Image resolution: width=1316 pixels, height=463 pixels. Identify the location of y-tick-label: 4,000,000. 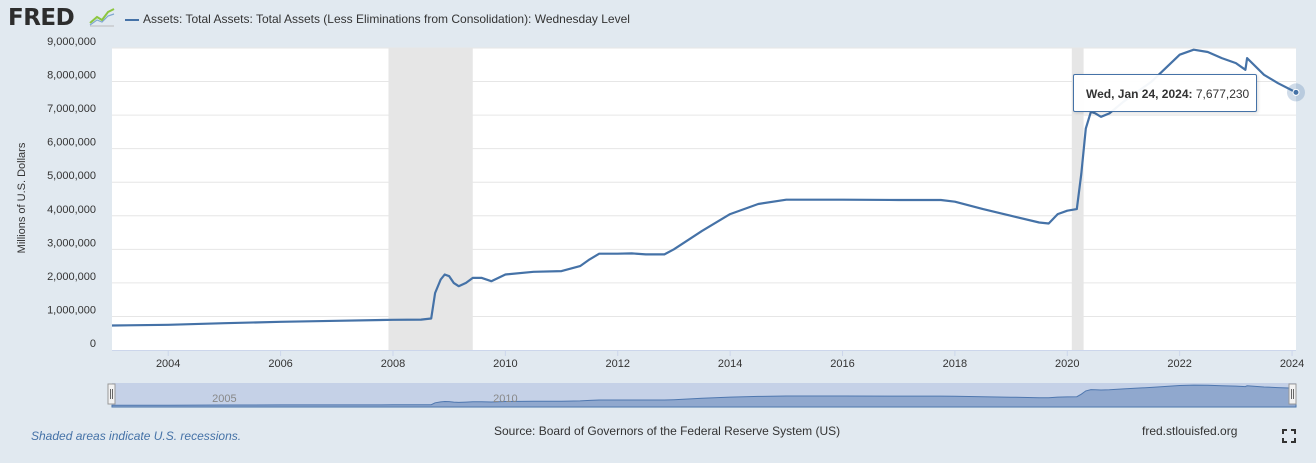
(71, 210).